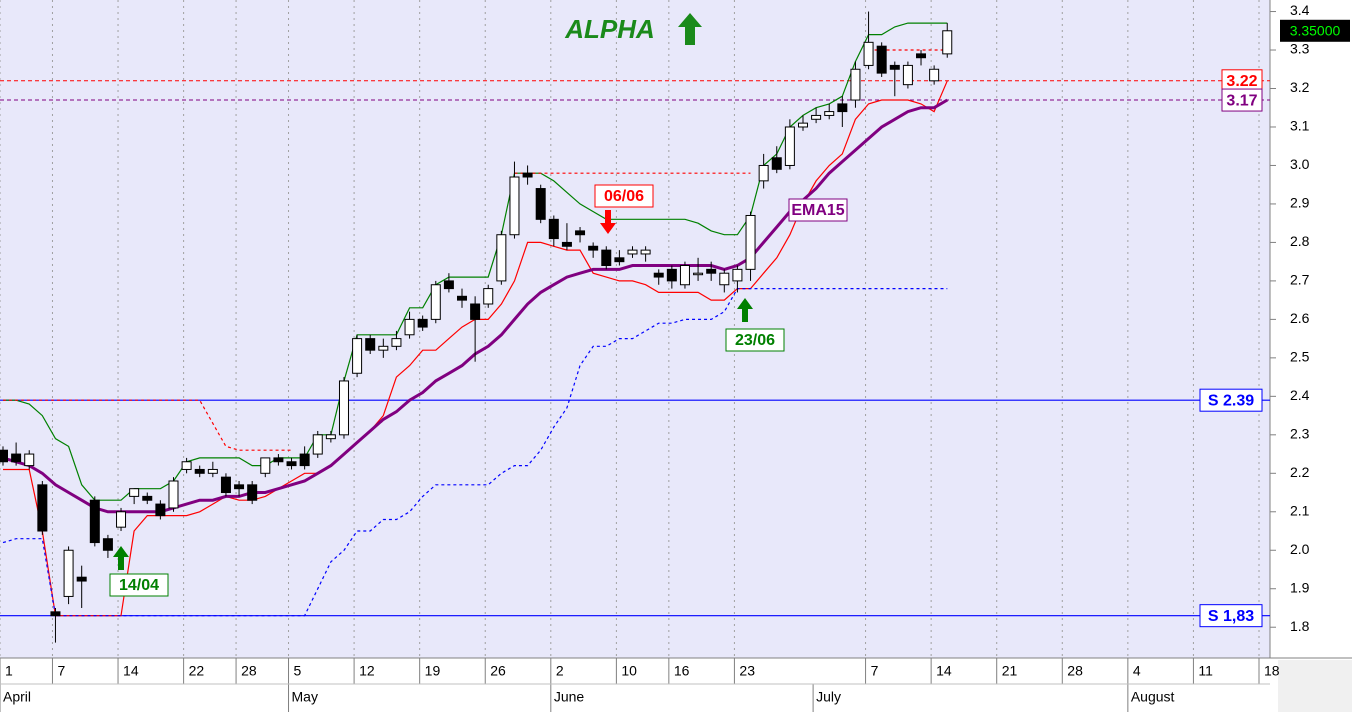 The image size is (1352, 712). I want to click on x-tick-label: 19, so click(433, 671).